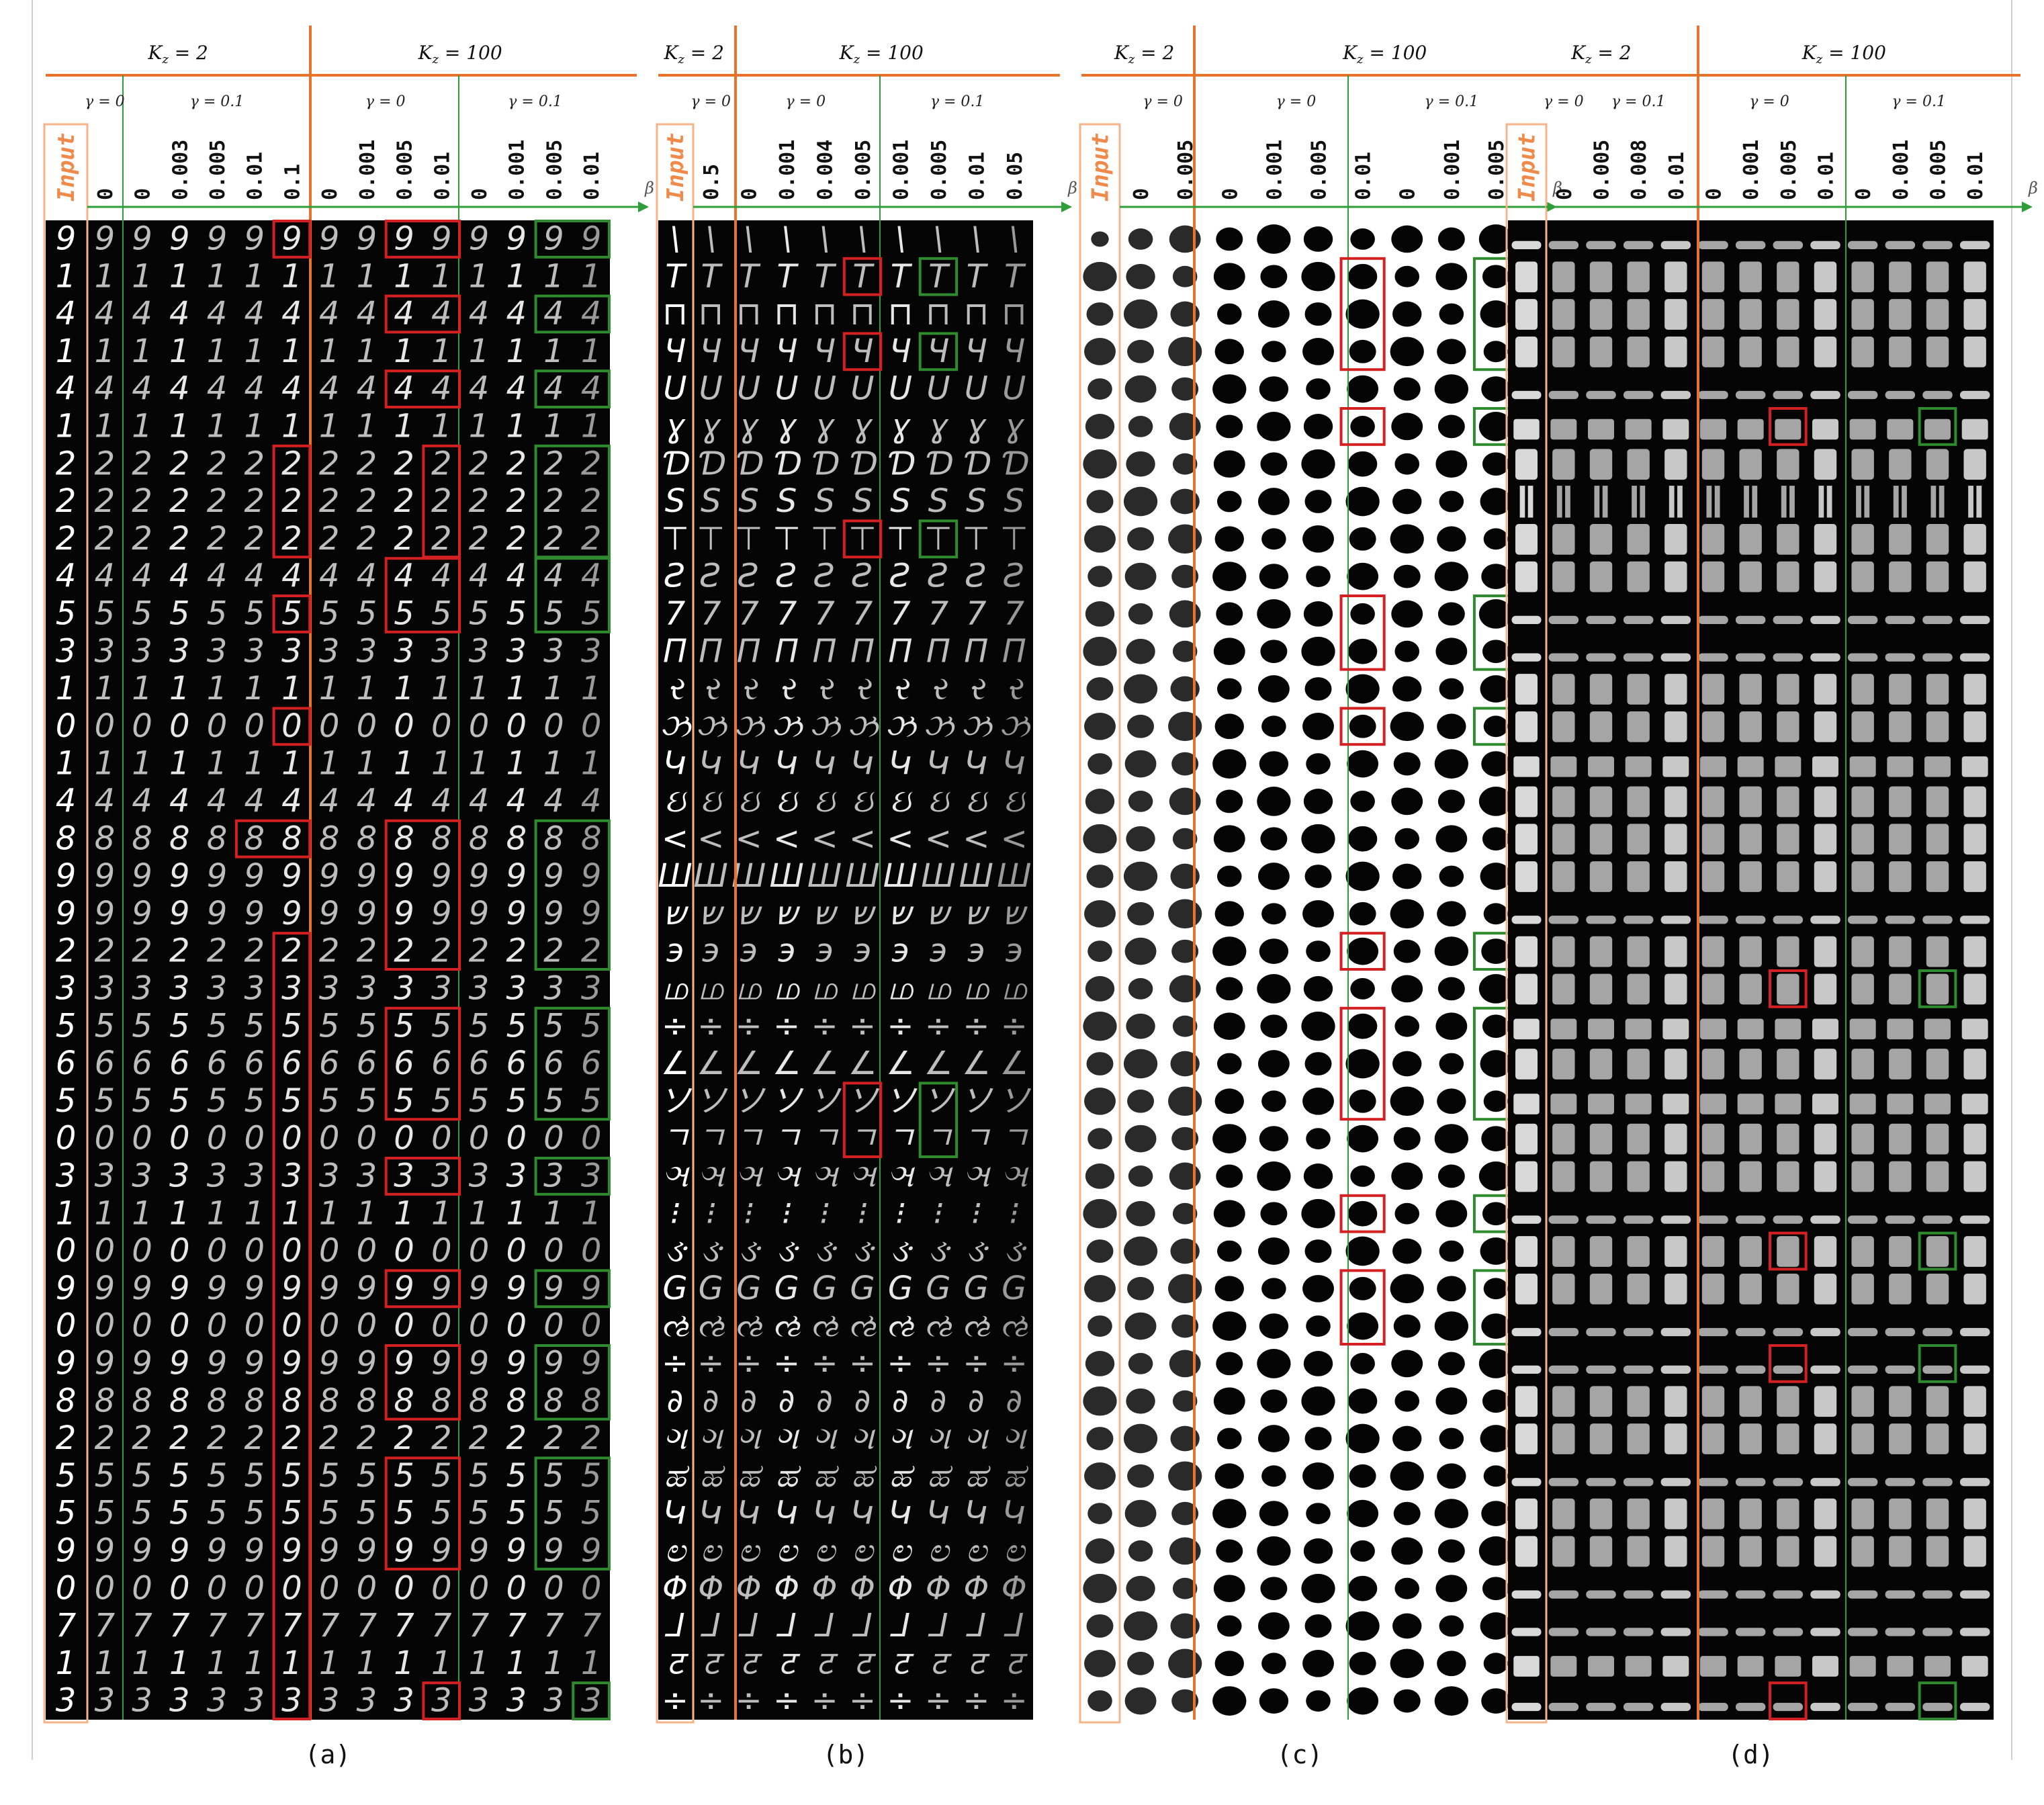 The height and width of the screenshot is (1805, 2044). Describe the element at coordinates (441, 1625) in the screenshot. I see `cell-glyph: 7` at that location.